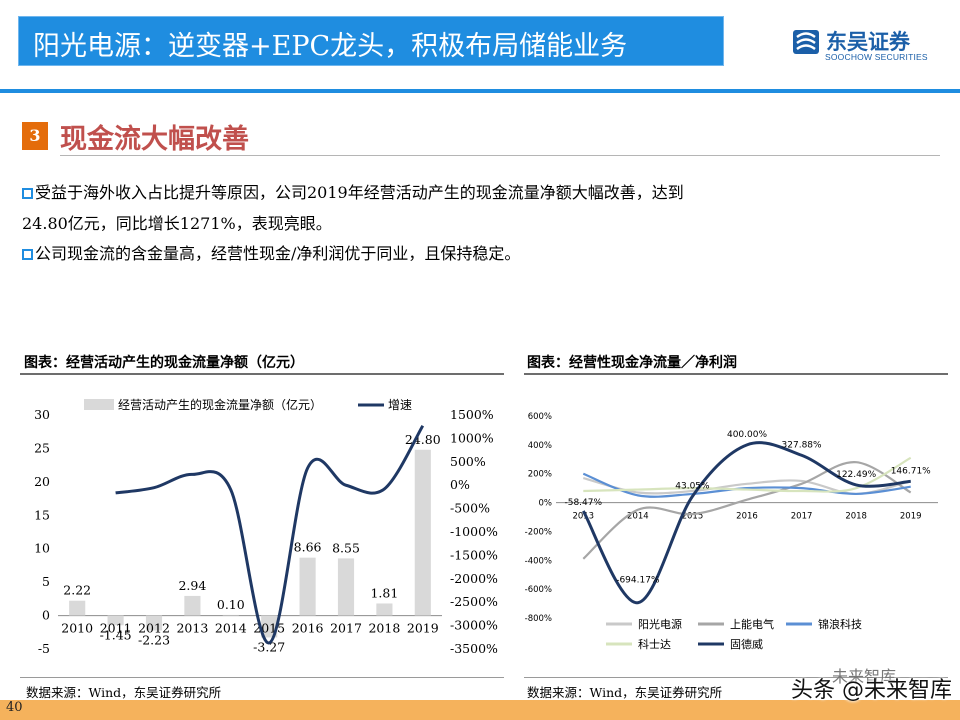 The height and width of the screenshot is (720, 960). Describe the element at coordinates (538, 590) in the screenshot. I see `y-tick-label: -600%` at that location.